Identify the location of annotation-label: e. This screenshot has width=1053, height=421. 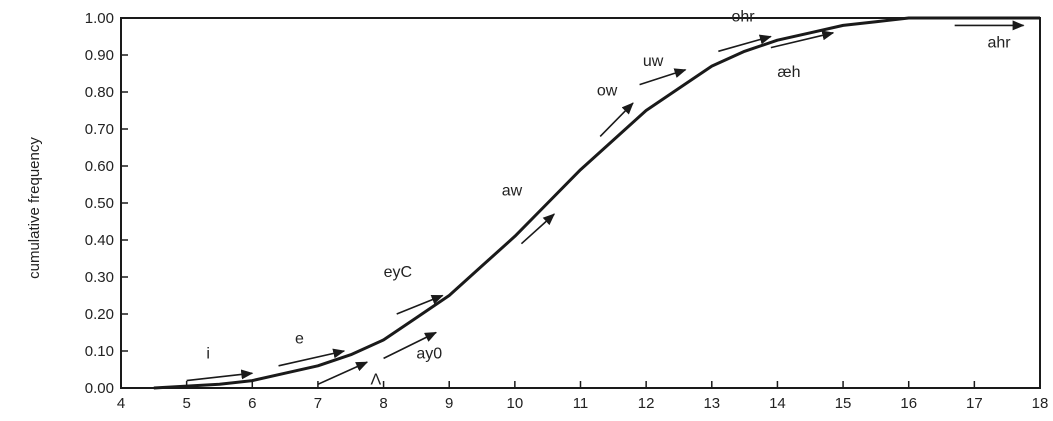
(299, 339).